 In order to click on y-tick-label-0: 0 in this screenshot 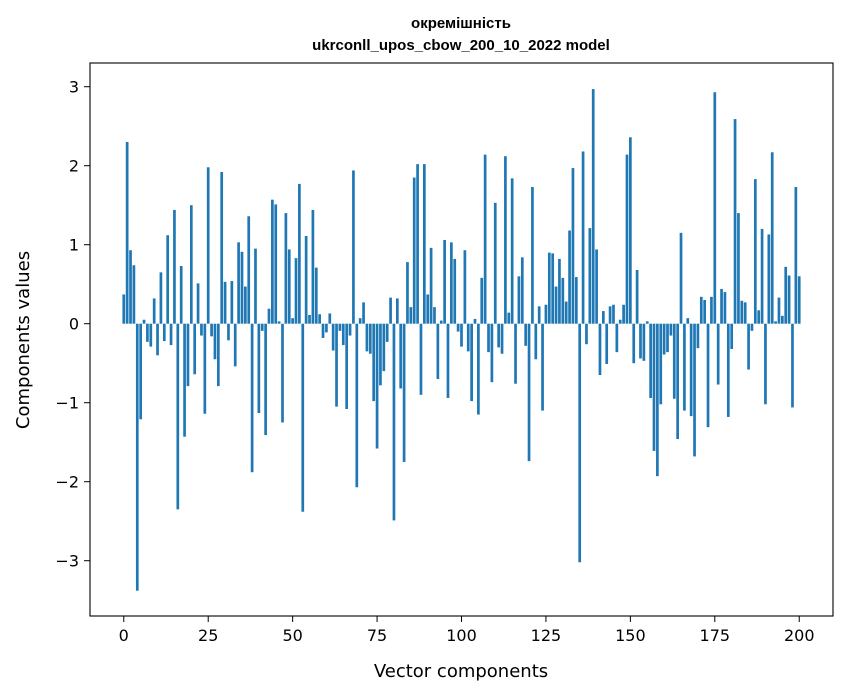, I will do `click(74, 324)`.